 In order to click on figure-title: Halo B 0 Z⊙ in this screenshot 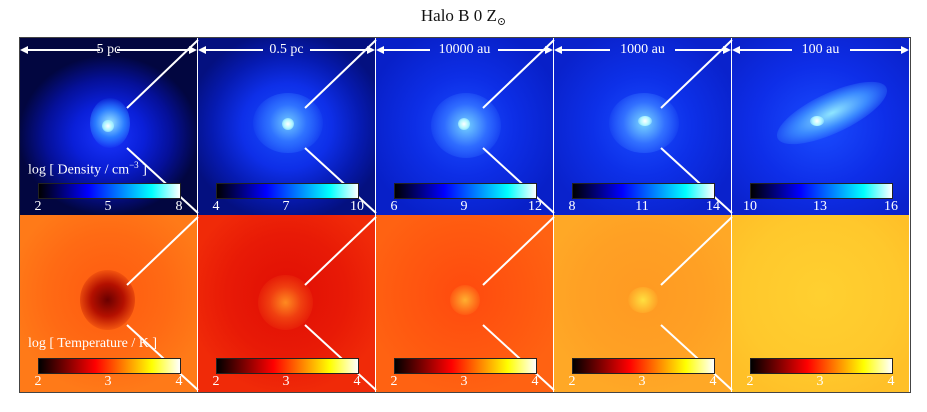, I will do `click(463, 17)`.